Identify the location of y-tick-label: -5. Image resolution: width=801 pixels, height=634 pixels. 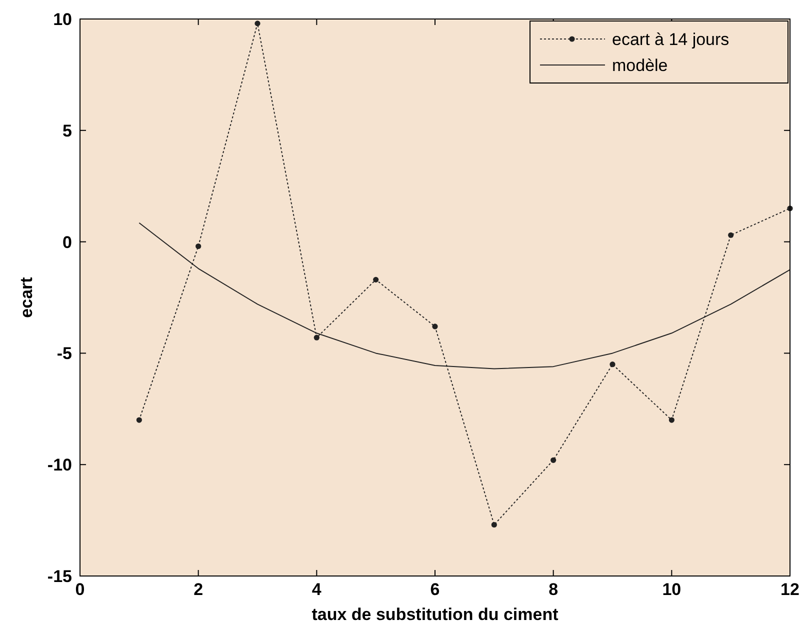
(64, 354).